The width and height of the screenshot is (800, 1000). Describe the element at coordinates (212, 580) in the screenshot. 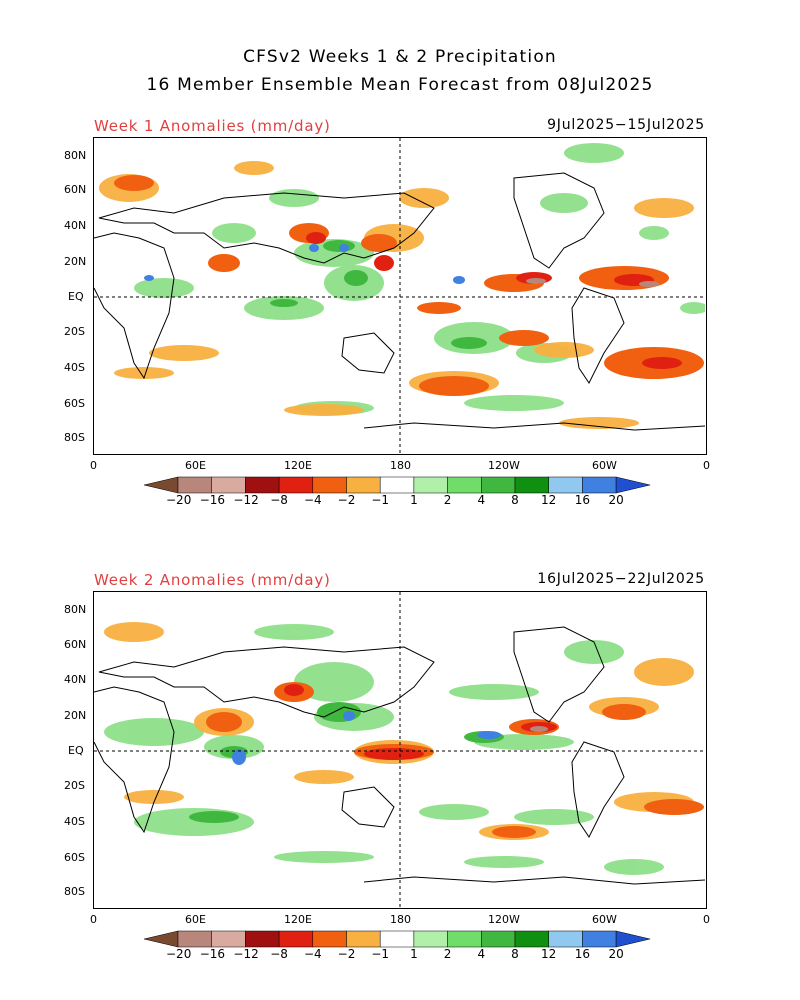

I see `week2-label: Week 2 Anomalies (mm/day)` at that location.